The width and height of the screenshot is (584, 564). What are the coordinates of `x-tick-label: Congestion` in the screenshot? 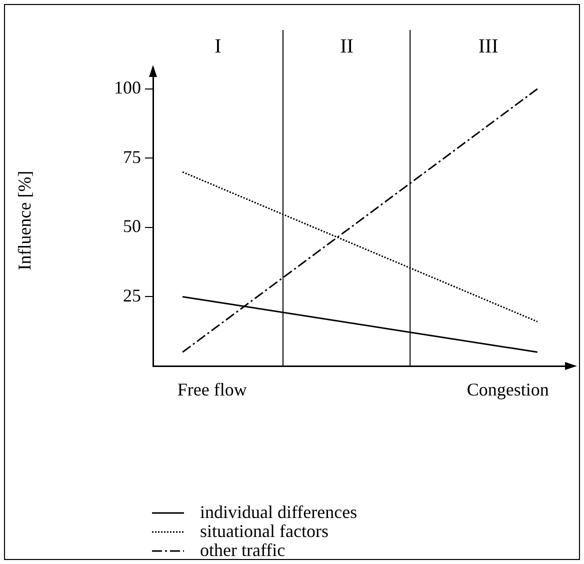 It's located at (507, 390).